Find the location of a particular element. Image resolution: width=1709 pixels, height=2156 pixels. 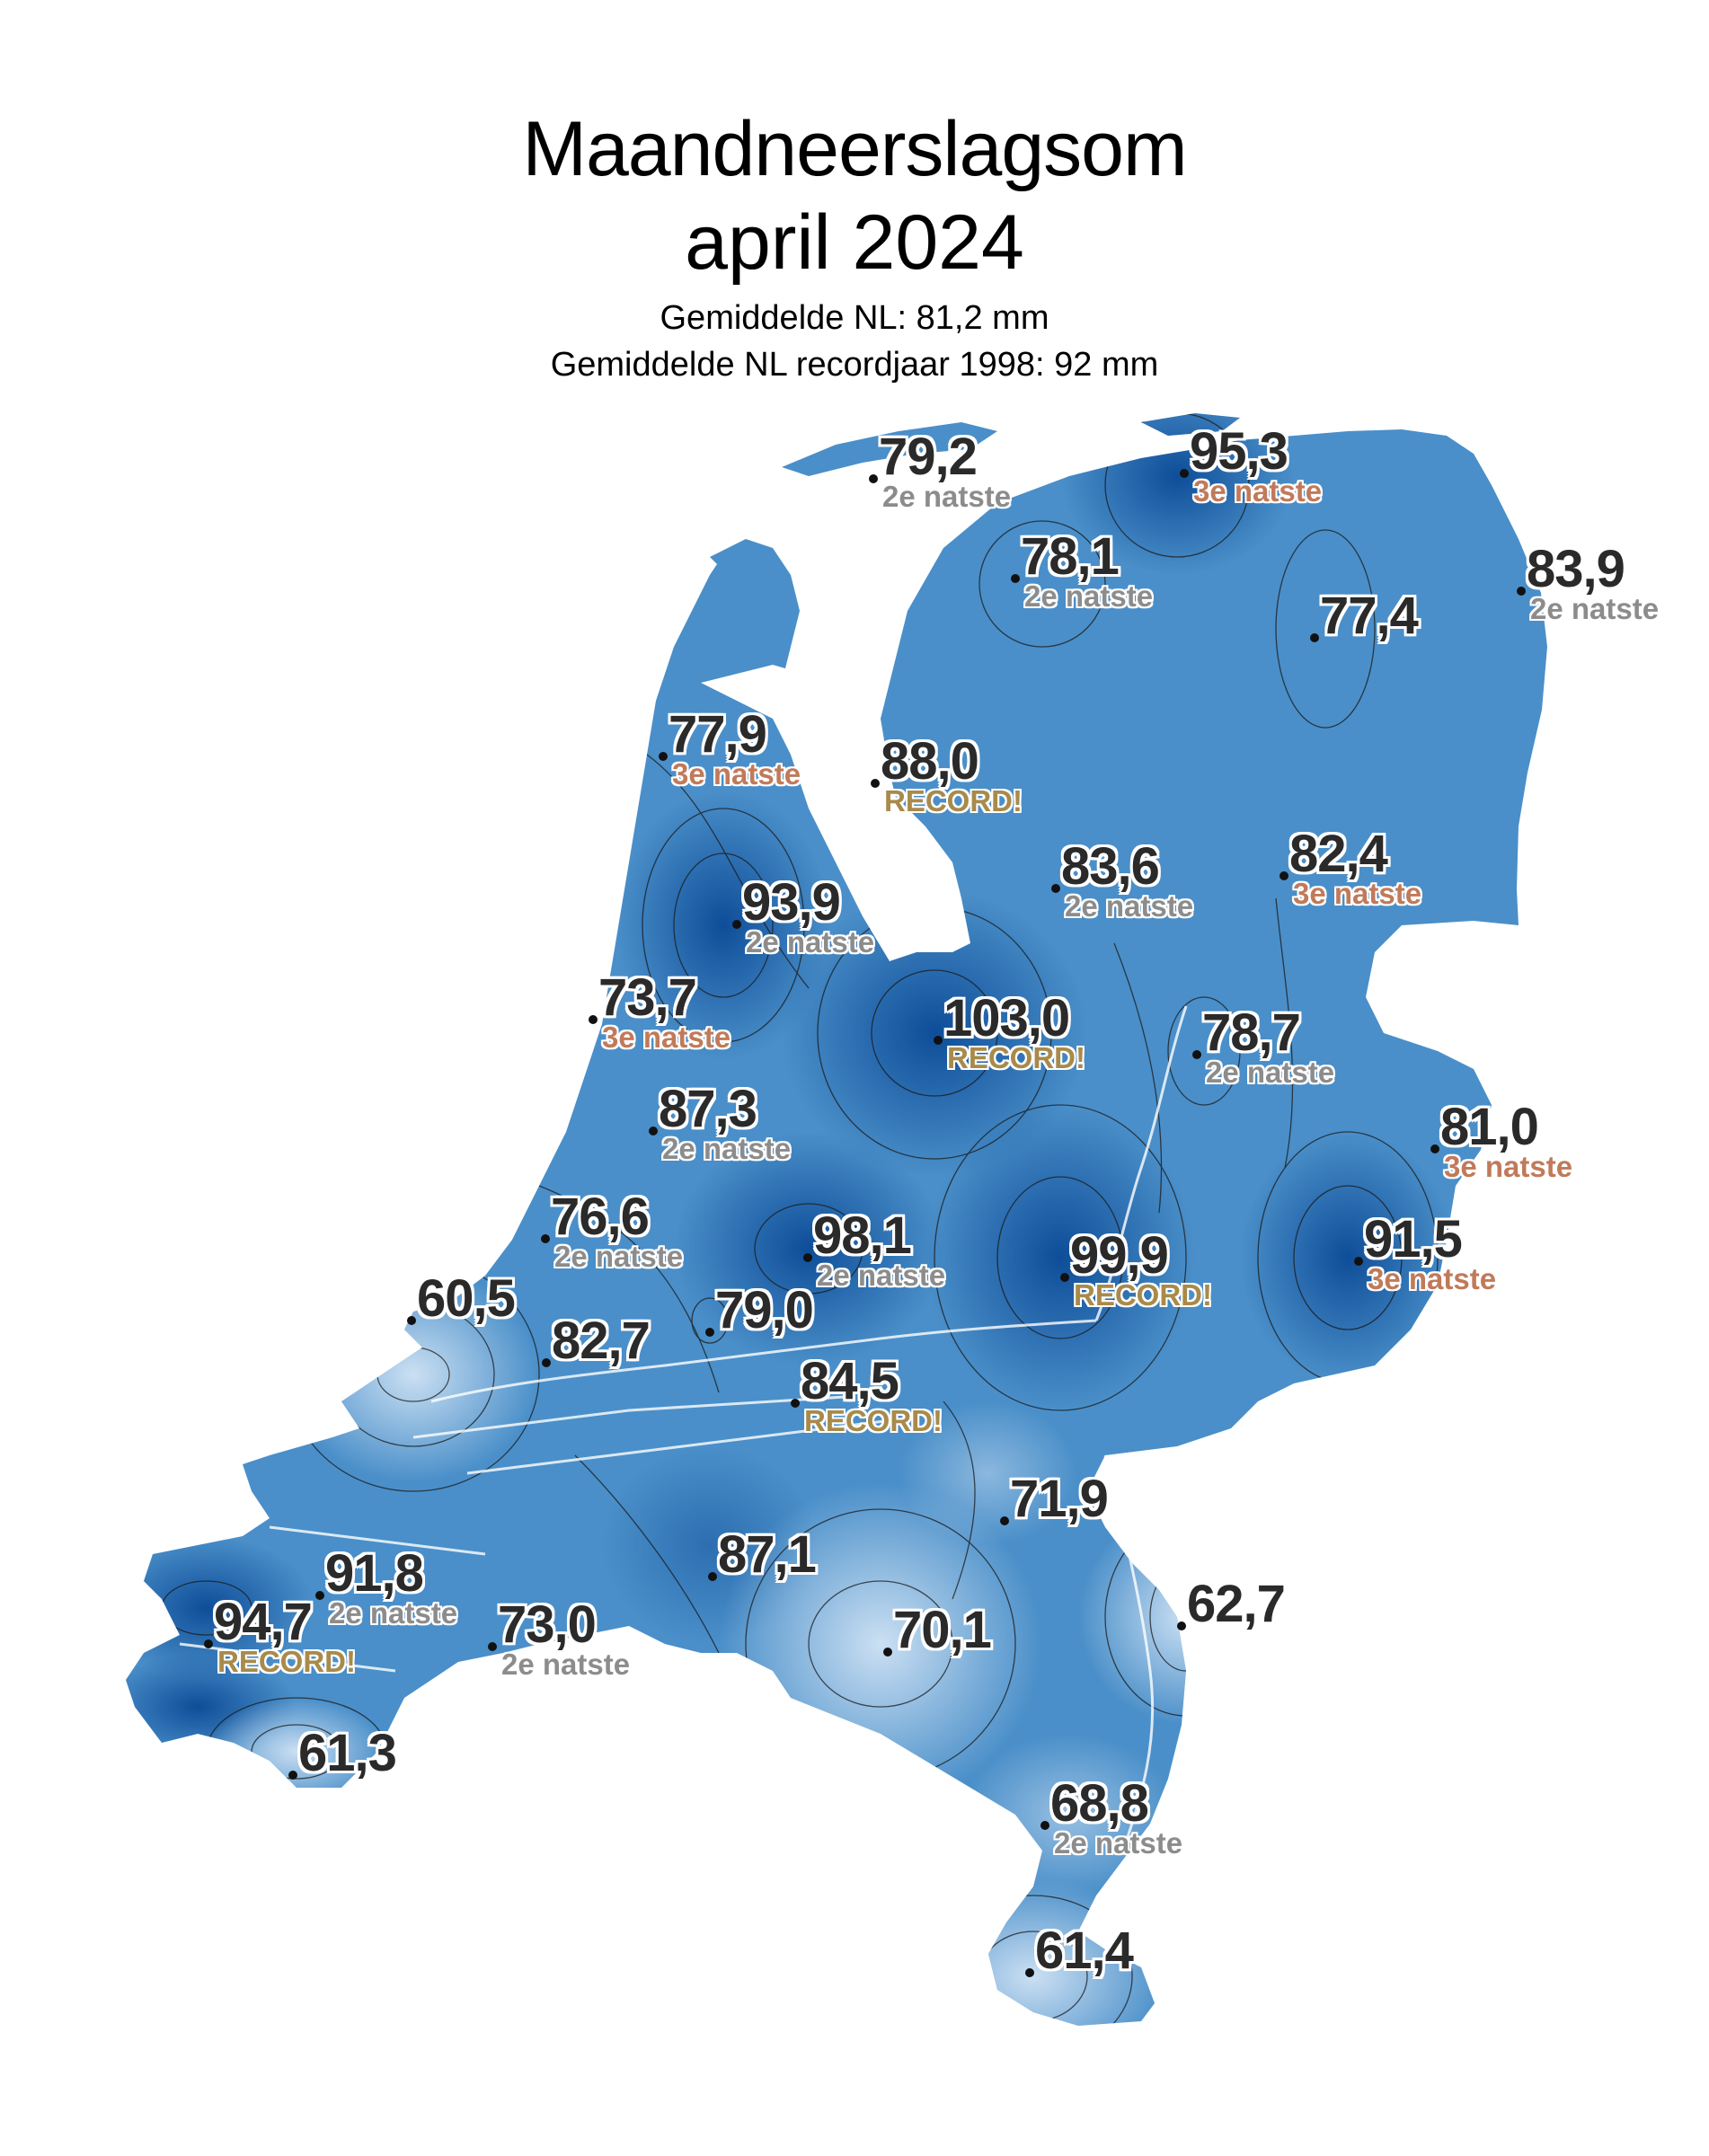

station-value: 61,3 is located at coordinates (347, 1753).